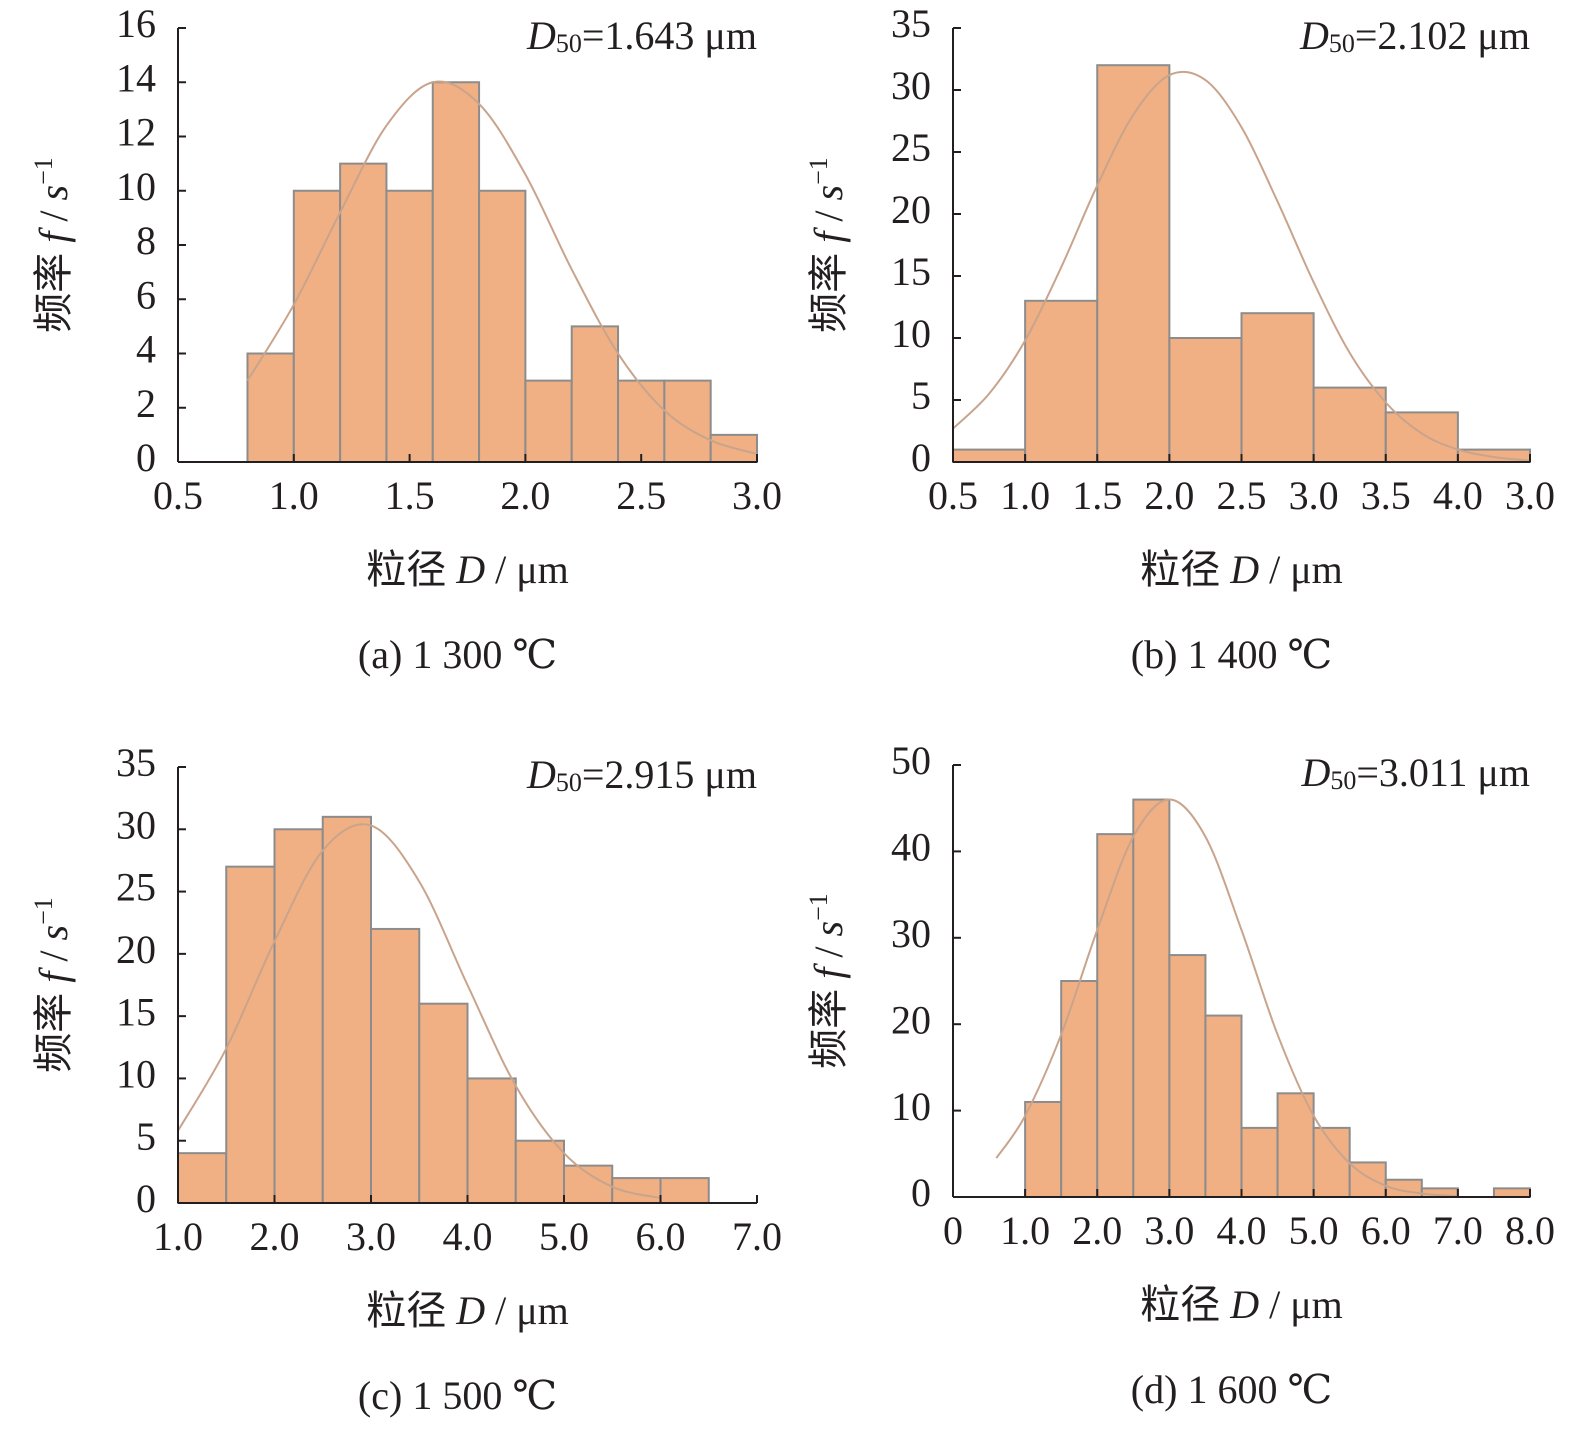  Describe the element at coordinates (1530, 1230) in the screenshot. I see `x-tick-label: 8.0` at that location.